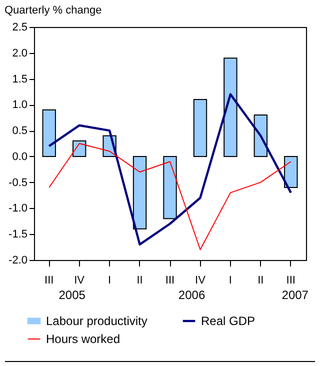 Image resolution: width=320 pixels, height=366 pixels. I want to click on y-axis-title: Quarterly % change, so click(53, 10).